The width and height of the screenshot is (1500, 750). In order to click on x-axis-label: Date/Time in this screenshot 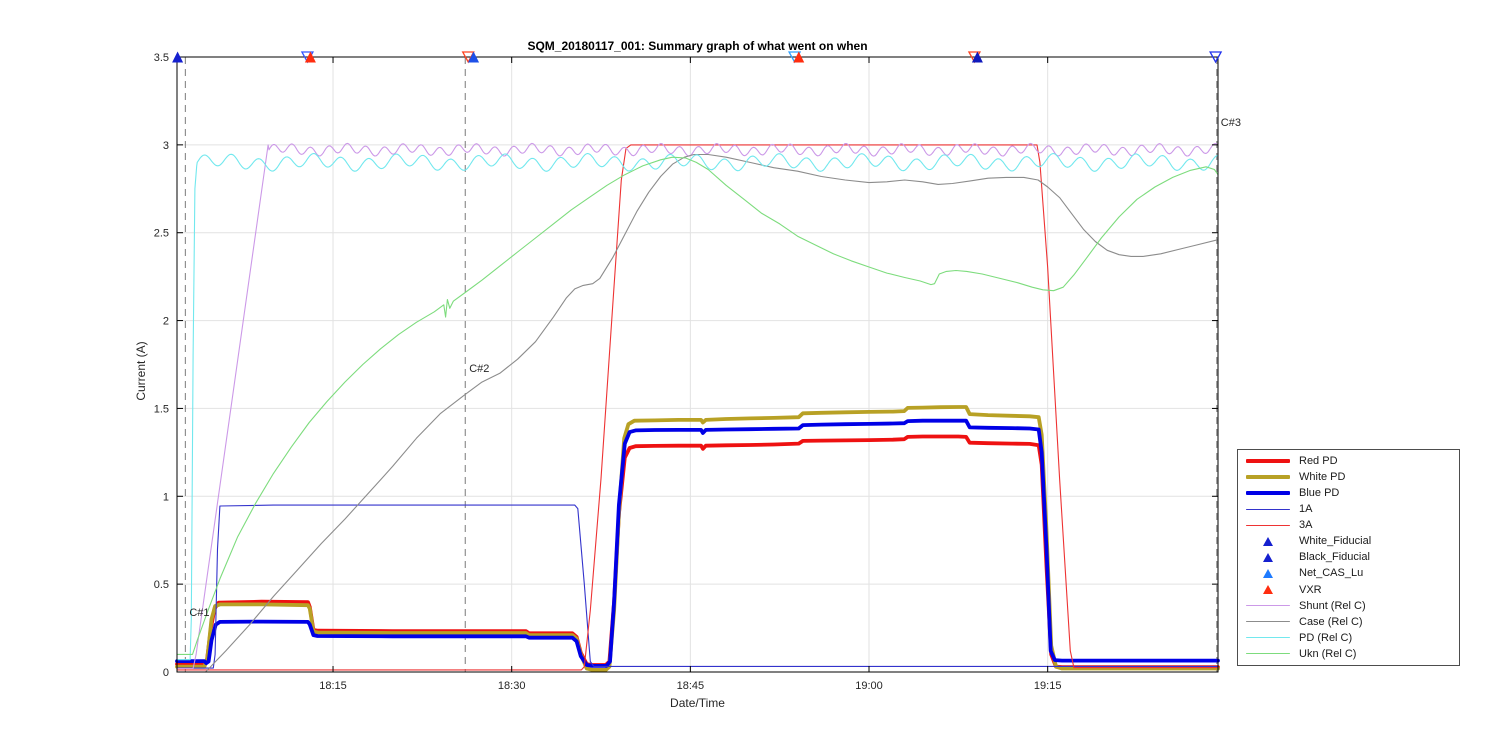, I will do `click(697, 703)`.